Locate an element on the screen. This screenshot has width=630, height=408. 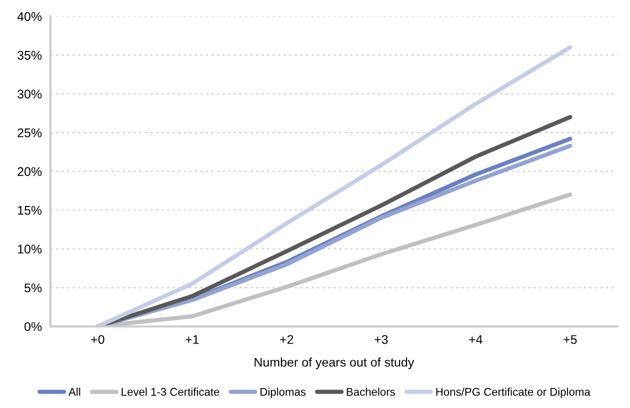
y-tick-label: 10% is located at coordinates (30, 249).